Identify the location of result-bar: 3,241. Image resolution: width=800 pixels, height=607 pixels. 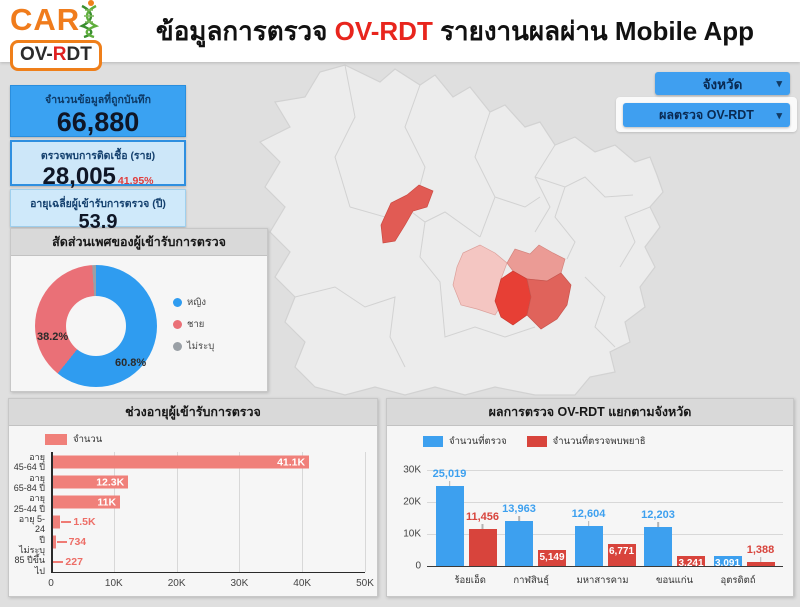
(691, 562).